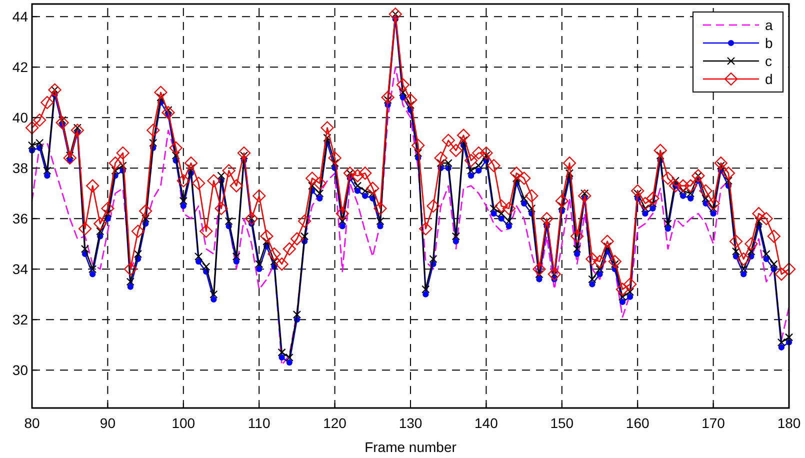 The height and width of the screenshot is (458, 805). What do you see at coordinates (410, 423) in the screenshot?
I see `x-tick-label: 130` at bounding box center [410, 423].